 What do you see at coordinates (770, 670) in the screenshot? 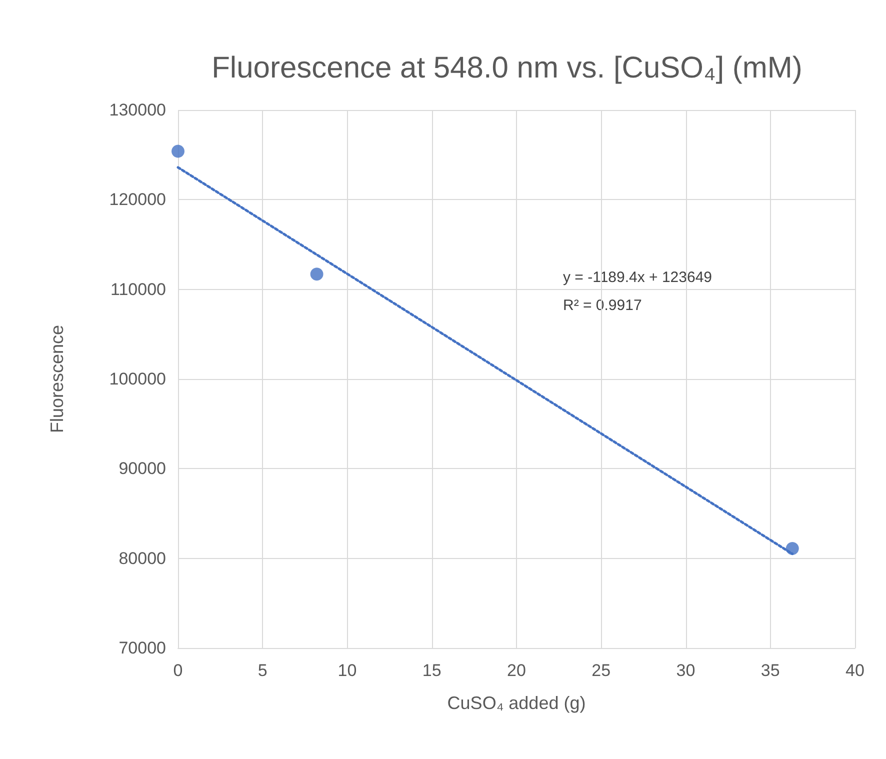
I see `x-tick-label: 35` at bounding box center [770, 670].